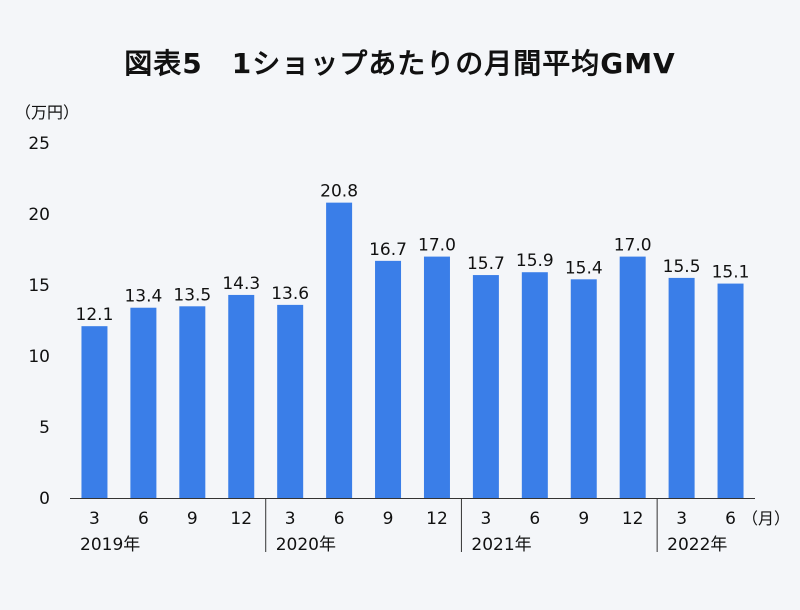  What do you see at coordinates (306, 545) in the screenshot?
I see `x-group-label: 2020年` at bounding box center [306, 545].